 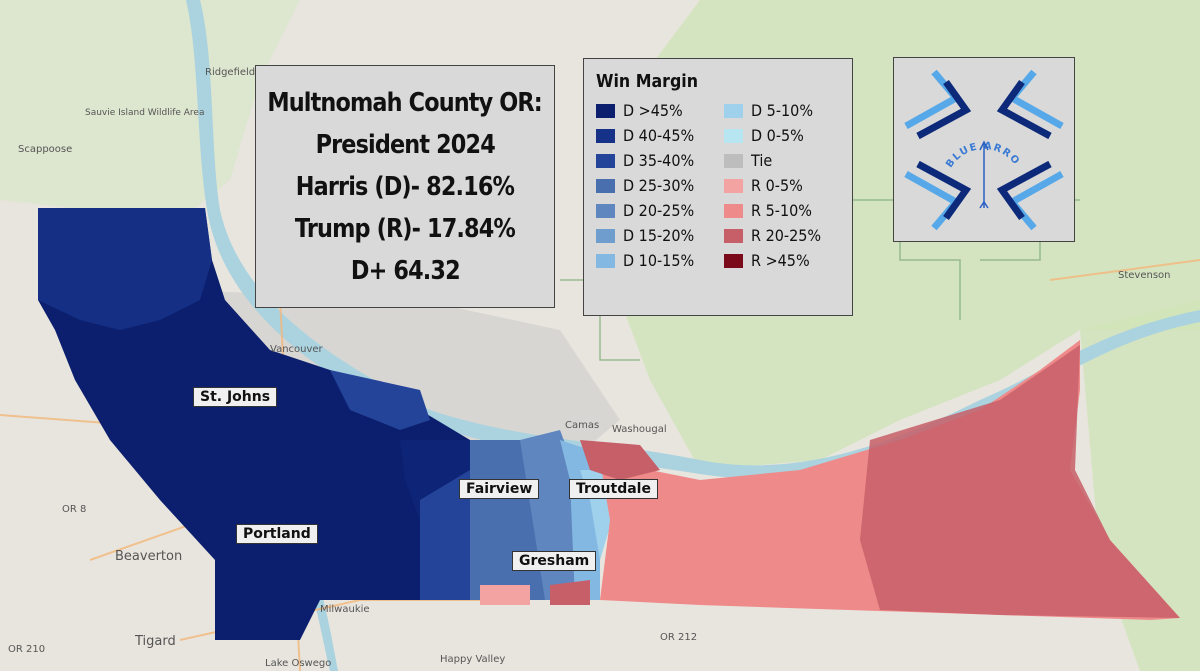 I want to click on compass-arrows-logo-icon: BLUE ARROW MAPS, so click(x=976, y=140).